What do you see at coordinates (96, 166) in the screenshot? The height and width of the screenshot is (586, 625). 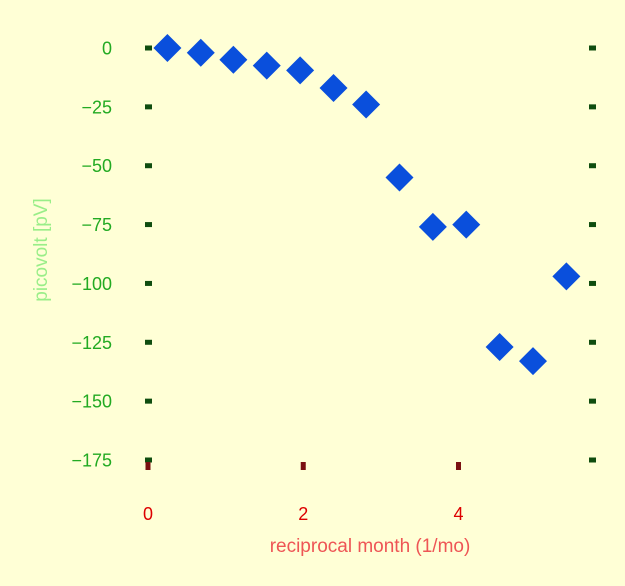 I see `y-tick-label: −50` at bounding box center [96, 166].